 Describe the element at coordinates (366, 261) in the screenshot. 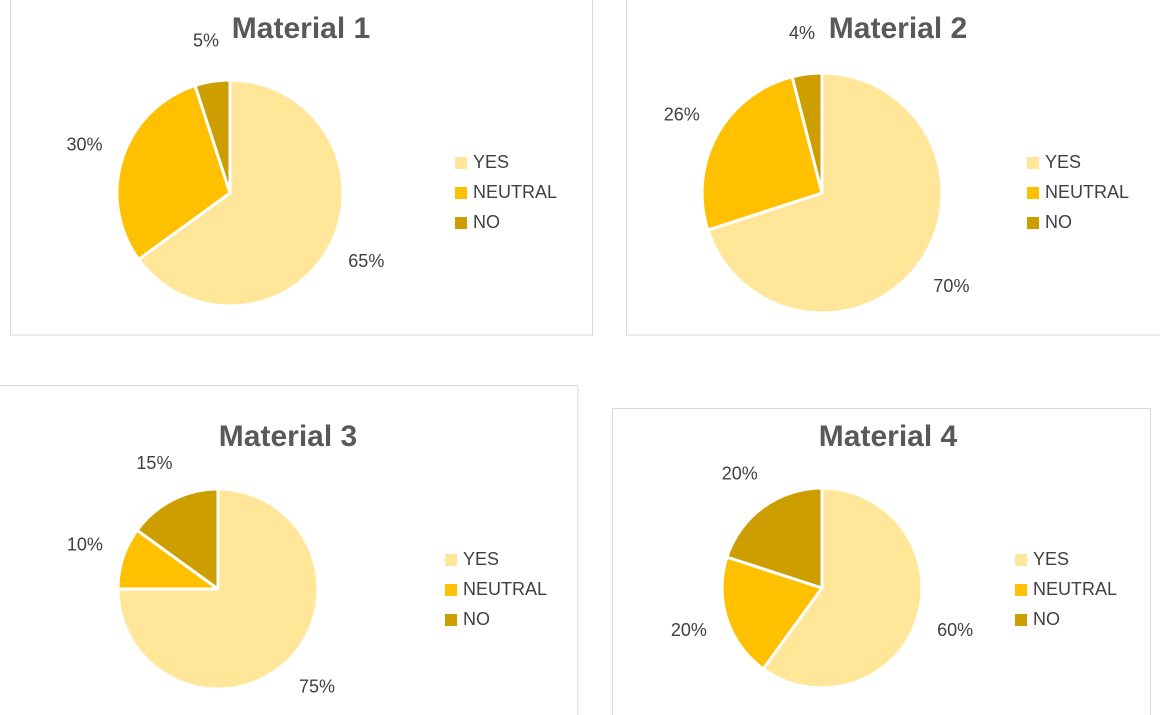

I see `data-label: 65%` at that location.